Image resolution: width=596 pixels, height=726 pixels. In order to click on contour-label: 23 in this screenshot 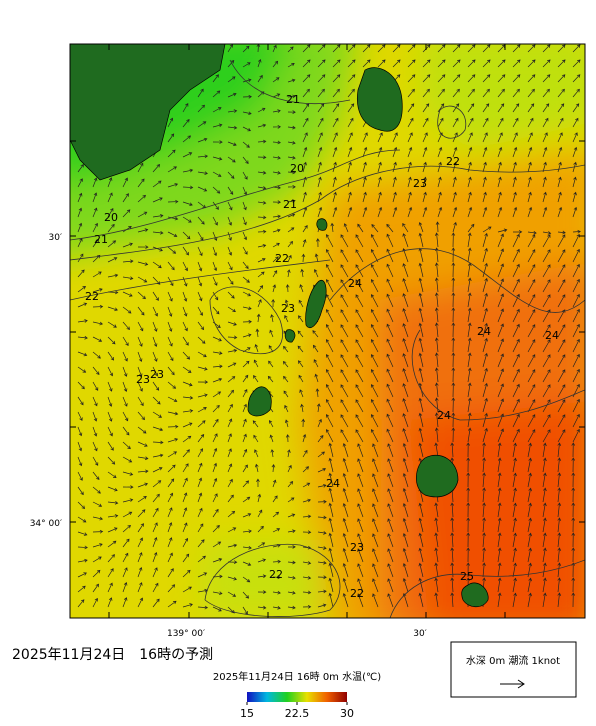, I will do `click(143, 379)`.